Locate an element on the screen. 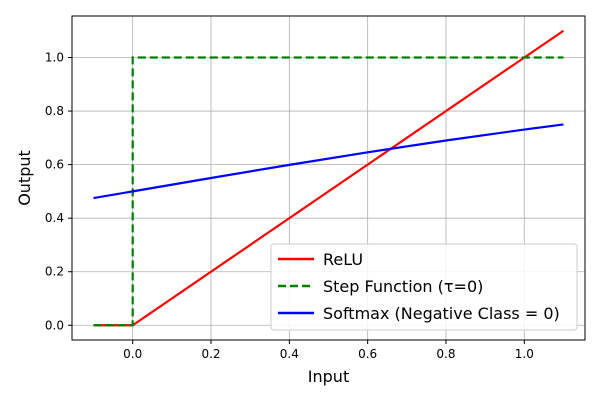 Image resolution: width=600 pixels, height=400 pixels. y-axis-ticks: 0.0 0.2 0.4 0.6 0.8 1.0 is located at coordinates (58, 191).